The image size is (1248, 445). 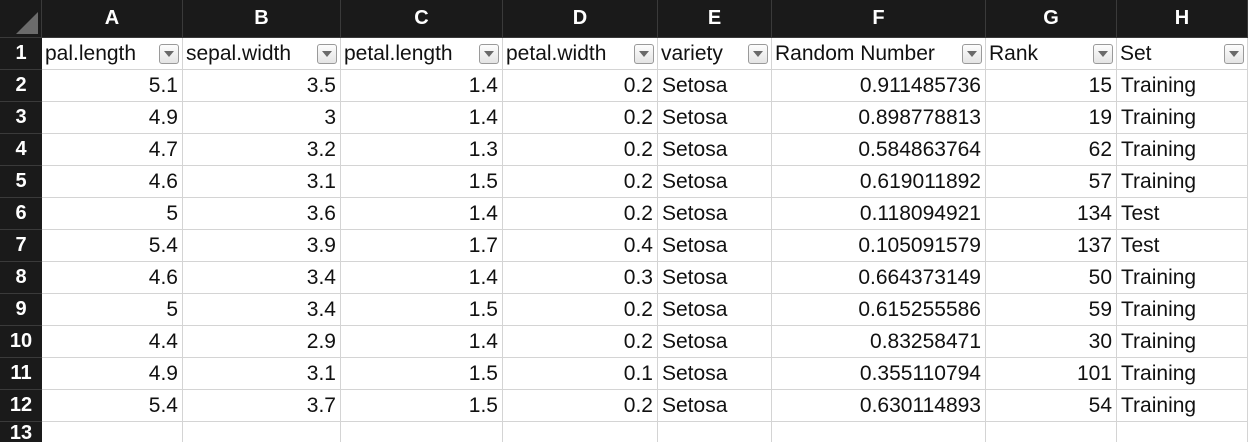 What do you see at coordinates (1051, 214) in the screenshot?
I see `table-cell: 134` at bounding box center [1051, 214].